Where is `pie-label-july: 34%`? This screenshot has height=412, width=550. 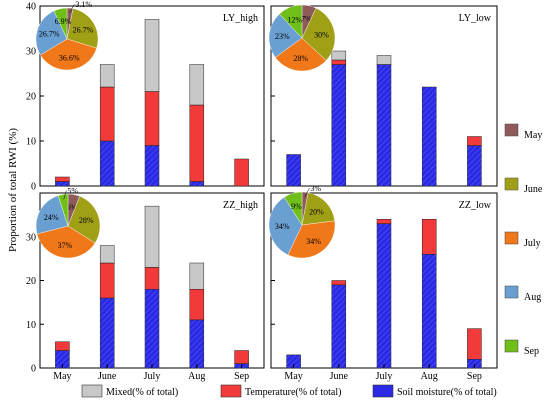
pie-label-july: 34% is located at coordinates (313, 241).